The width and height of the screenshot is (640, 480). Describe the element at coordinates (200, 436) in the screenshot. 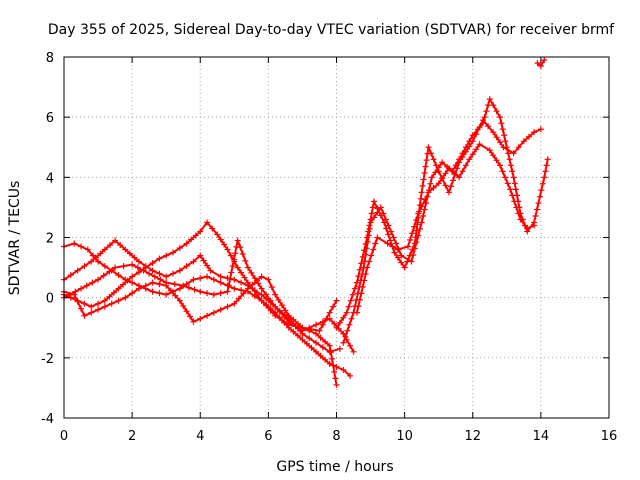

I see `x-tick-label: 4` at that location.